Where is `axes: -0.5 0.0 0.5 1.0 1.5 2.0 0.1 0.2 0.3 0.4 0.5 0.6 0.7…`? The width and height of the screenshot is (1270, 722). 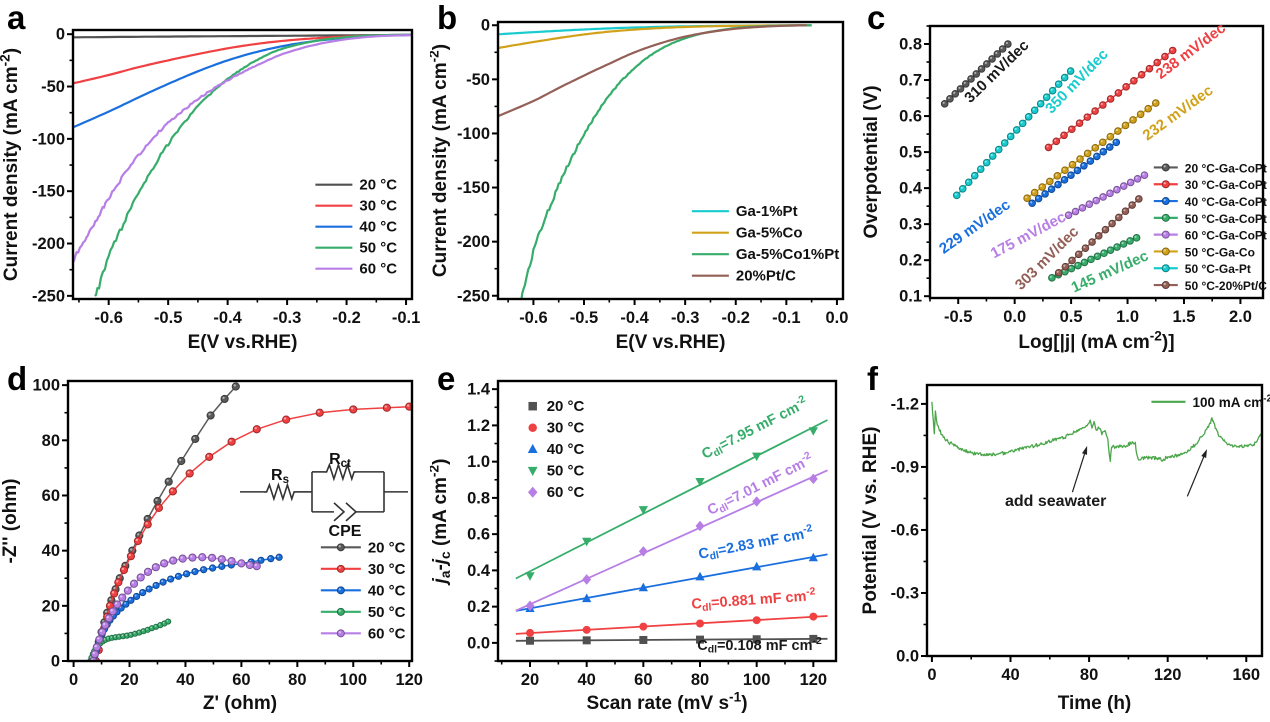 axes: -0.5 0.0 0.5 1.0 1.5 2.0 0.1 0.2 0.3 0.4 0.5 0.6 0.7… is located at coordinates (1075, 175).